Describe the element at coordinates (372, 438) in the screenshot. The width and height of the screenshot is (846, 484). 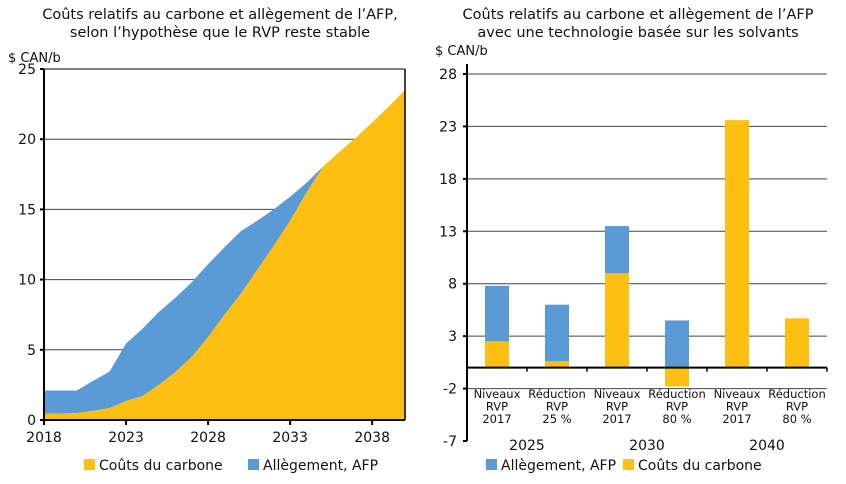
I see `x-tick-label: 2038` at that location.